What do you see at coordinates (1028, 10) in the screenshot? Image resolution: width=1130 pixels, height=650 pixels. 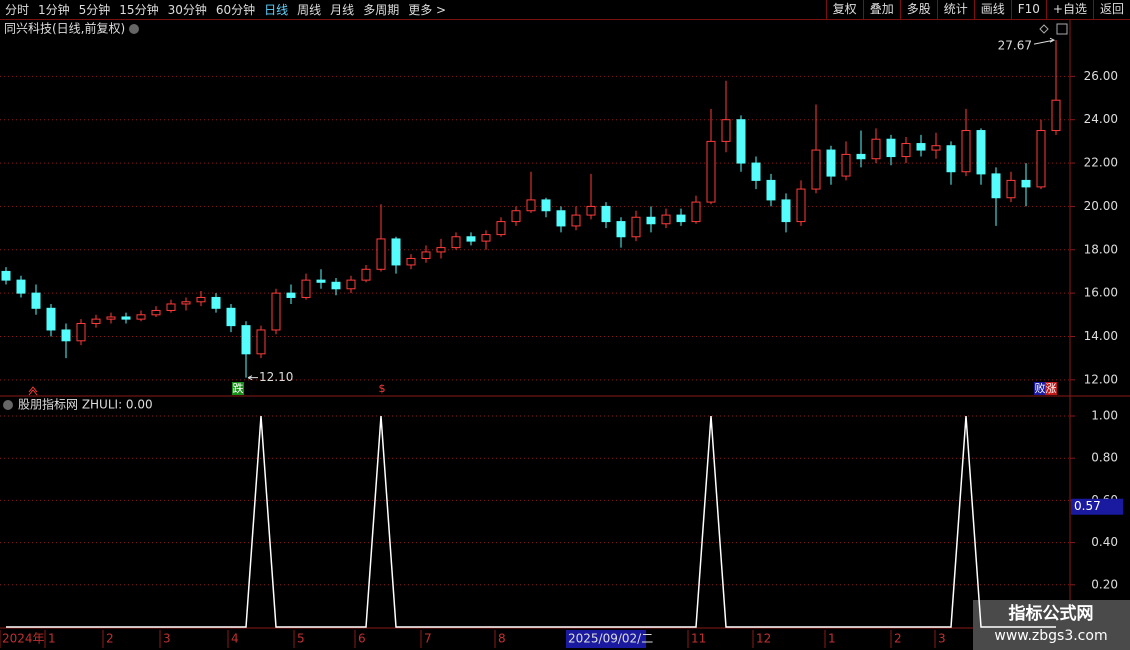 I see `action-button: F10` at bounding box center [1028, 10].